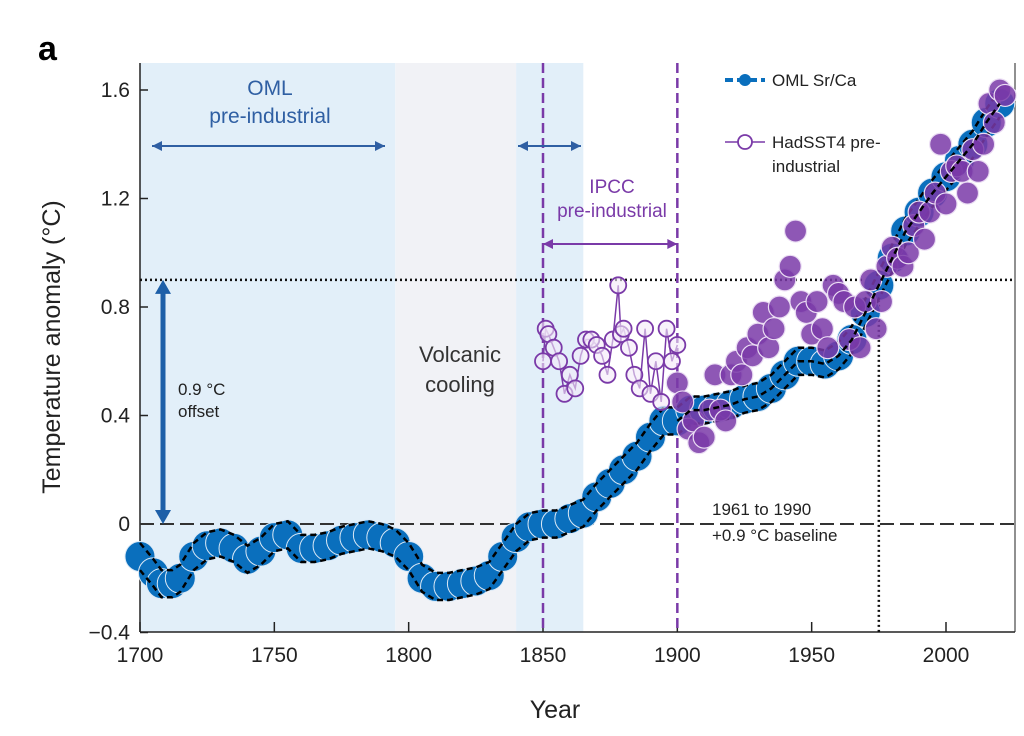 The width and height of the screenshot is (1024, 736). I want to click on legend-oml-marker, so click(745, 80).